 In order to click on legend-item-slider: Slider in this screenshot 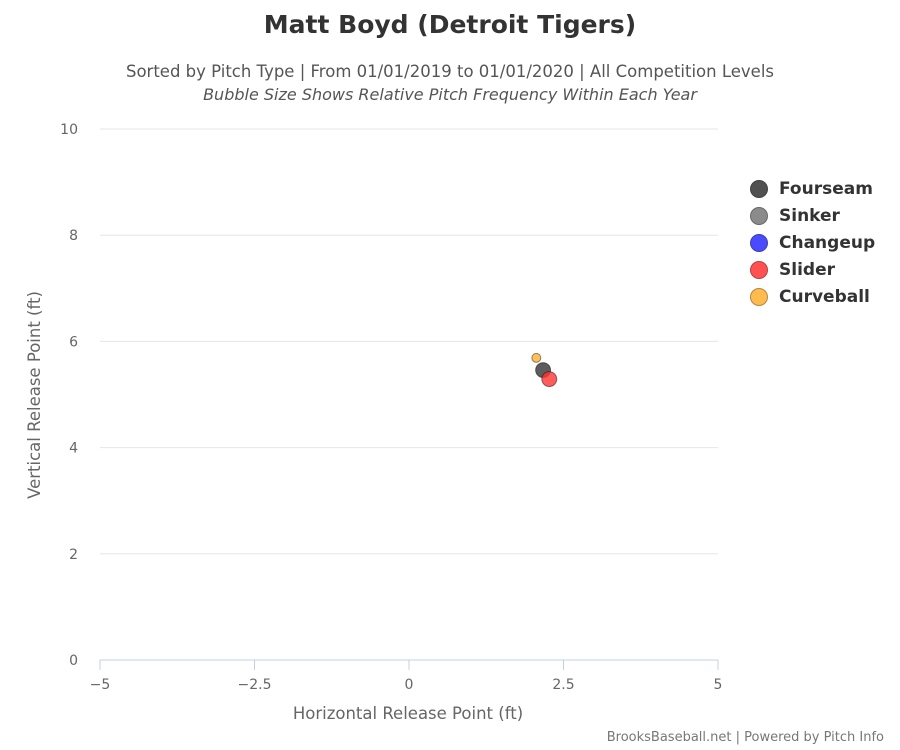, I will do `click(812, 269)`.